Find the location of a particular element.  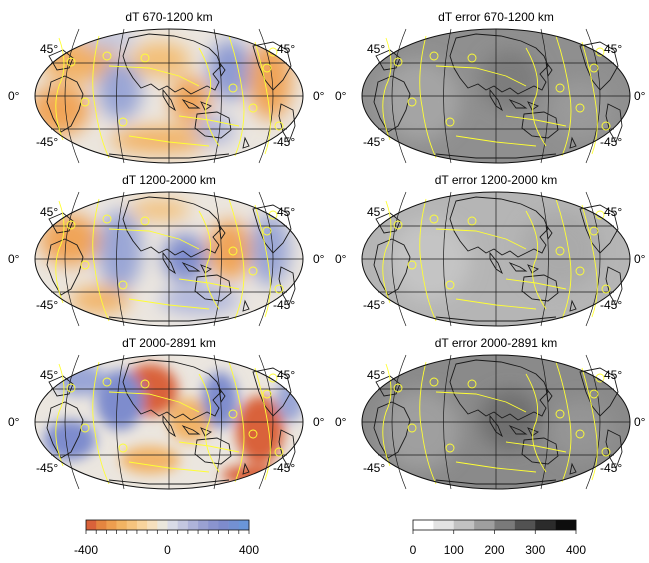

colorbar-dt-swatches is located at coordinates (168, 525).